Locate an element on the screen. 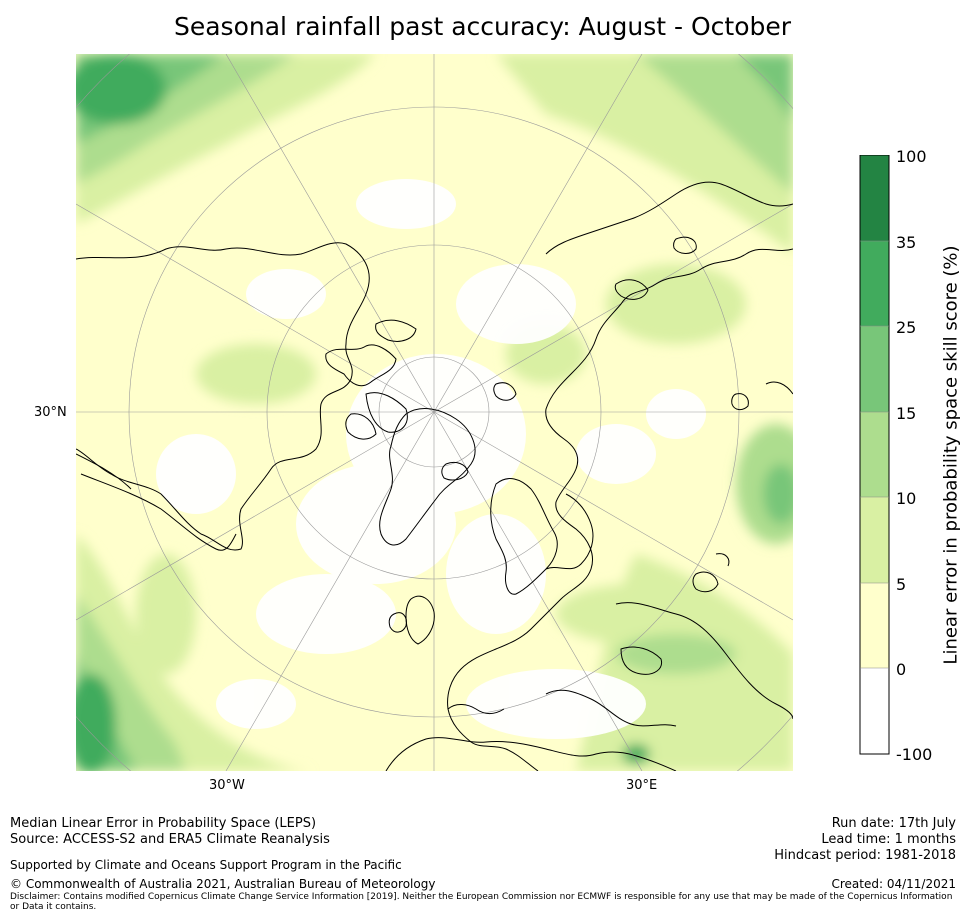  coast-greenland is located at coordinates (427, 477).